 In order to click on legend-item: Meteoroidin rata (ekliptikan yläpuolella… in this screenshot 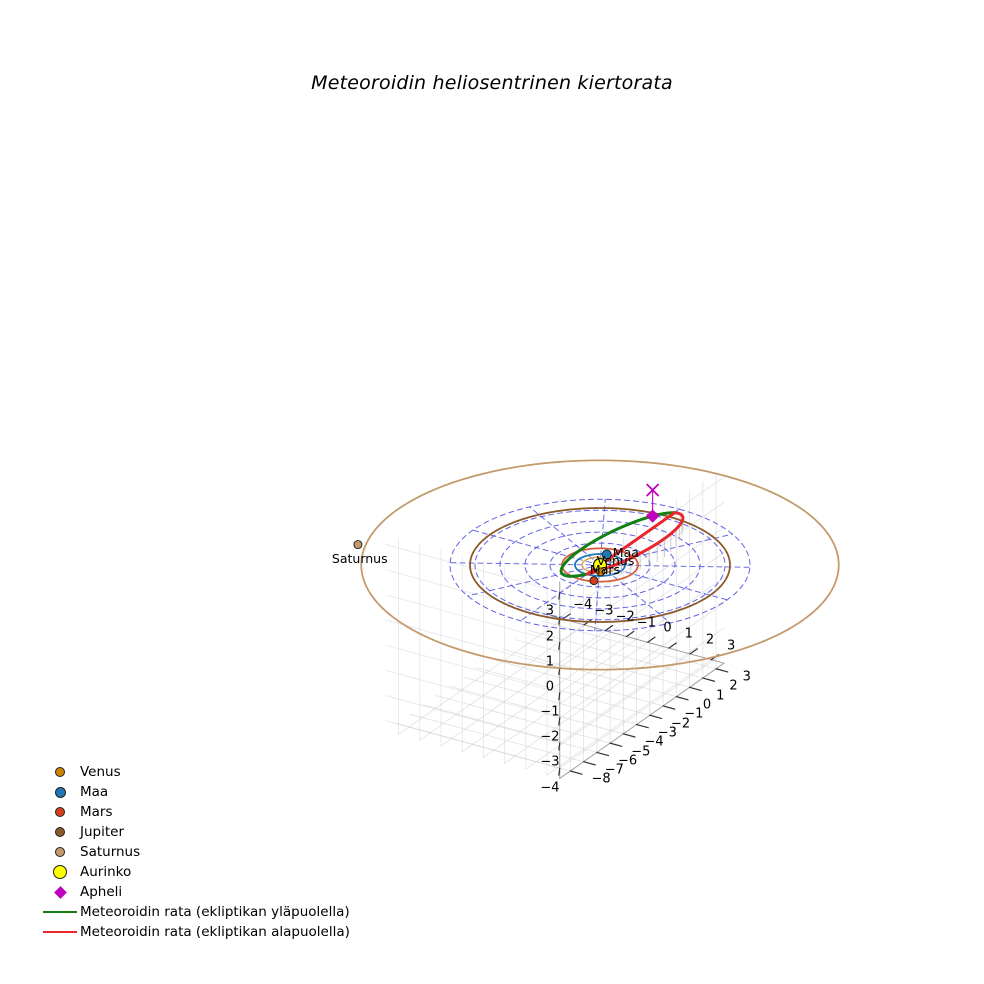, I will do `click(205, 912)`.